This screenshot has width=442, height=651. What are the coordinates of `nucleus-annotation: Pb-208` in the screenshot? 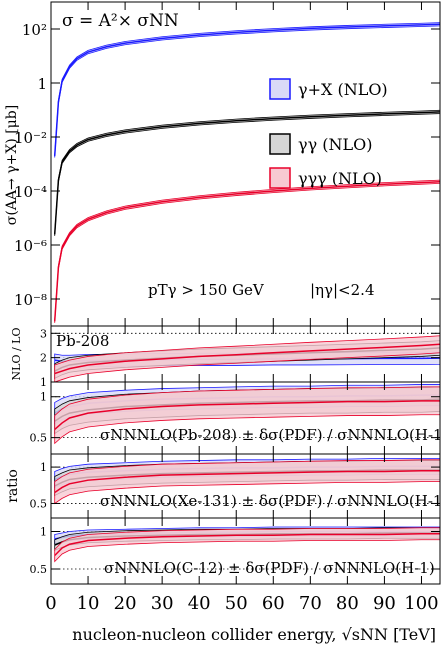 It's located at (82, 341).